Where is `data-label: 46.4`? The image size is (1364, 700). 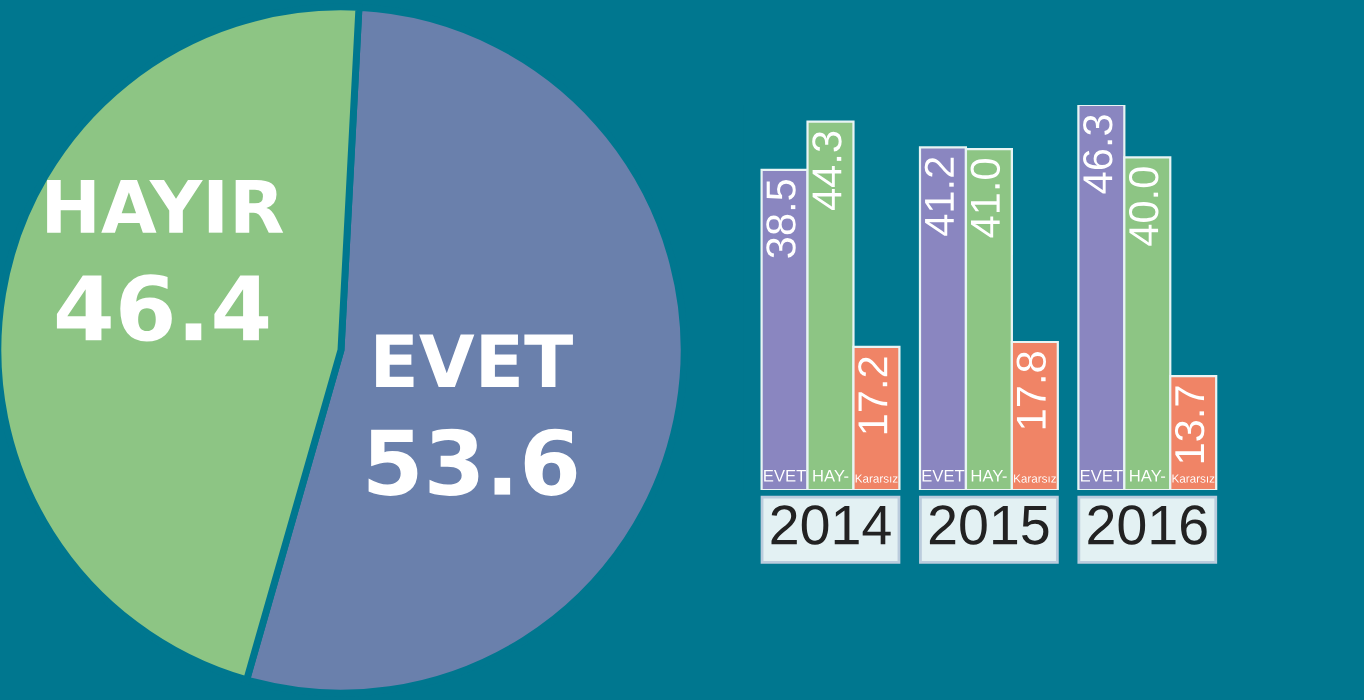 data-label: 46.4 is located at coordinates (162, 308).